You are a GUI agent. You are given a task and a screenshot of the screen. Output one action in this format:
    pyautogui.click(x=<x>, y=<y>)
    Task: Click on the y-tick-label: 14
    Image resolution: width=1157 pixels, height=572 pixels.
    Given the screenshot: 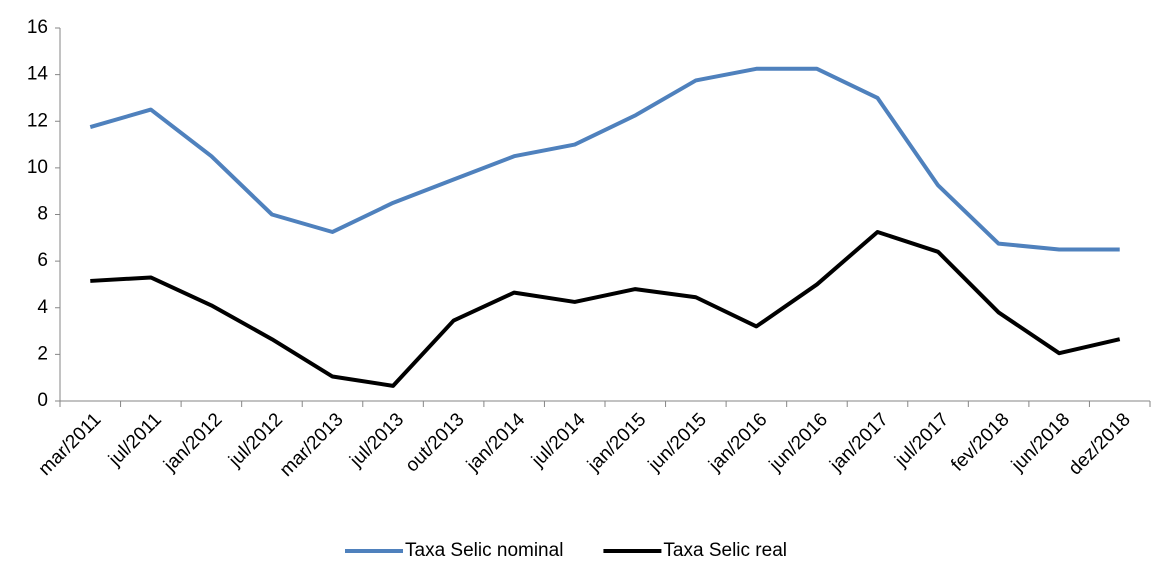 What is the action you would take?
    pyautogui.click(x=38, y=74)
    